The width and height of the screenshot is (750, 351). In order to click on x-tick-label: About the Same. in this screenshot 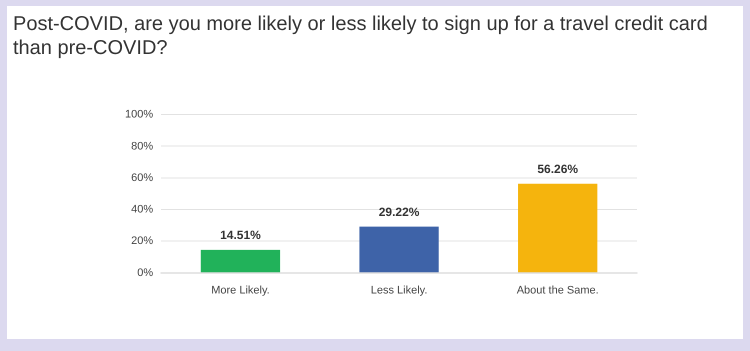, I will do `click(557, 290)`.